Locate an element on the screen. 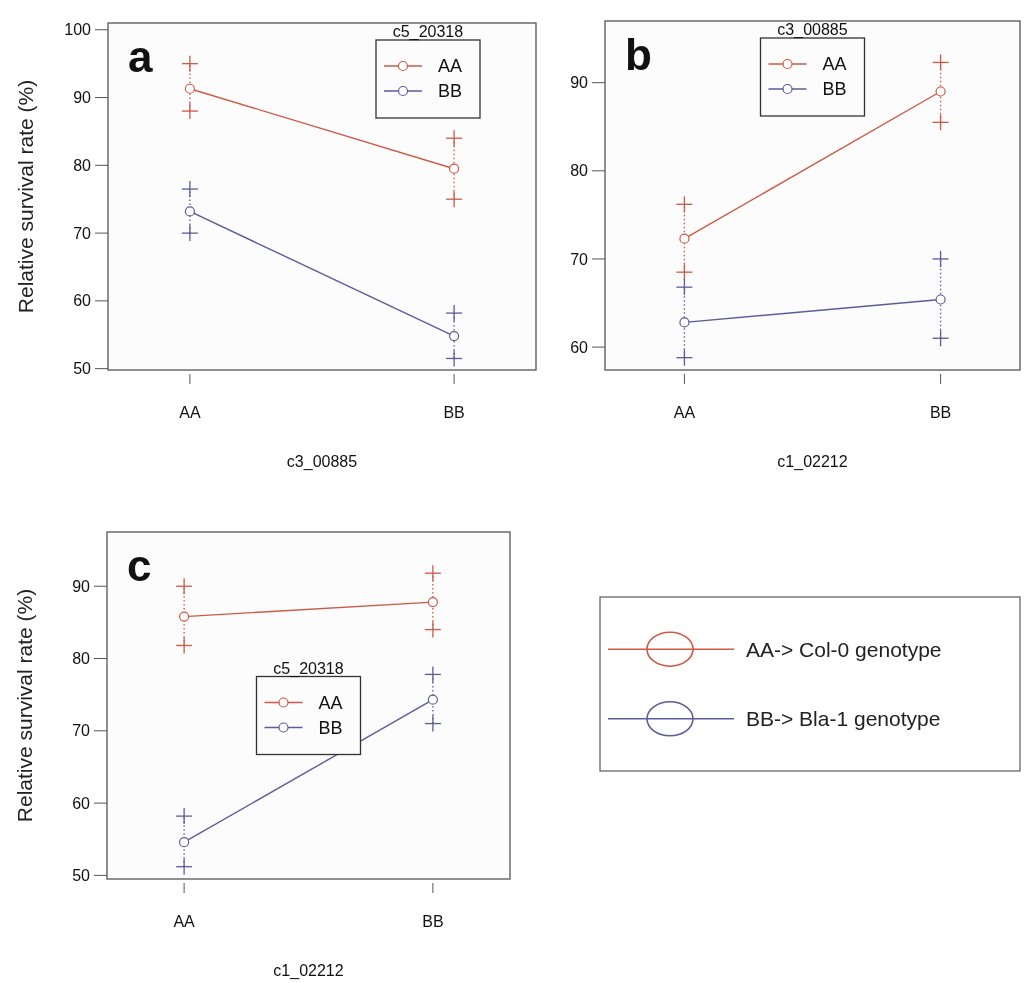  y-tick-label: 100 is located at coordinates (78, 30).